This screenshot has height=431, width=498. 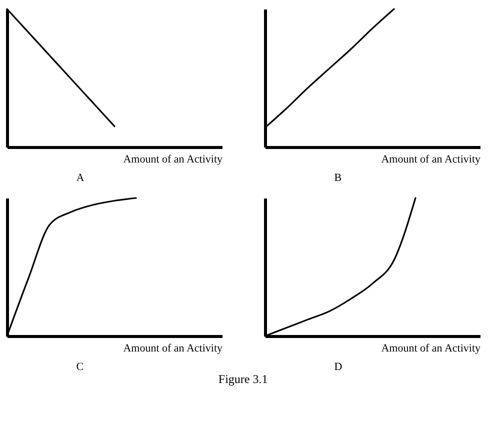 I want to click on text: D, so click(x=338, y=367).